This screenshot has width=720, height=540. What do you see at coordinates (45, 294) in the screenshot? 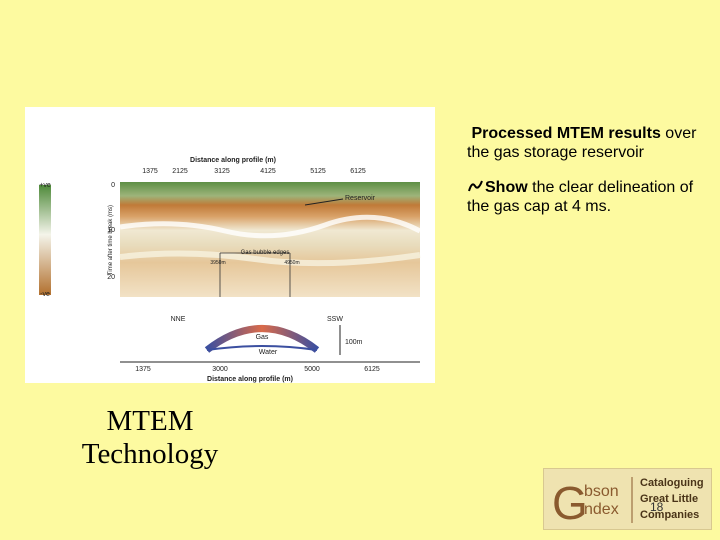
I see `polarity-label: -ve` at bounding box center [45, 294].